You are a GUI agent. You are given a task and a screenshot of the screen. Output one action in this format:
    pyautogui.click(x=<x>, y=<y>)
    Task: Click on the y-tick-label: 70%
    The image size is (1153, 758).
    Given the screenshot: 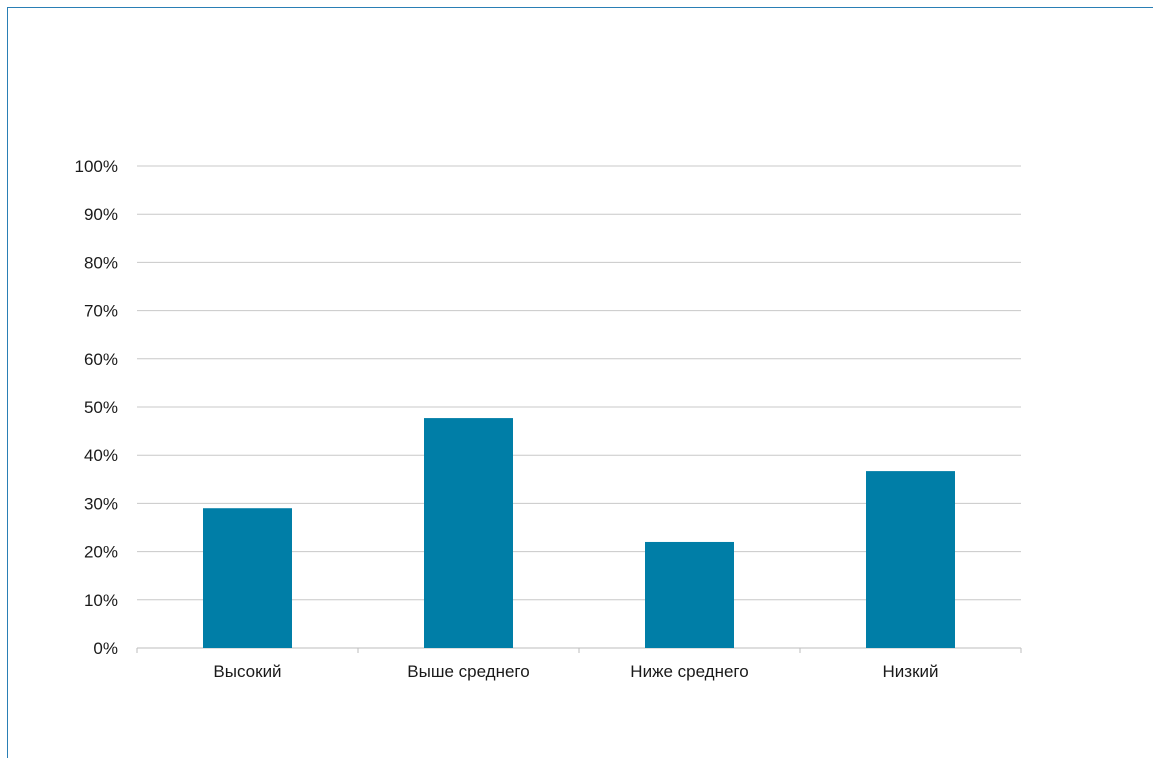 What is the action you would take?
    pyautogui.click(x=101, y=311)
    